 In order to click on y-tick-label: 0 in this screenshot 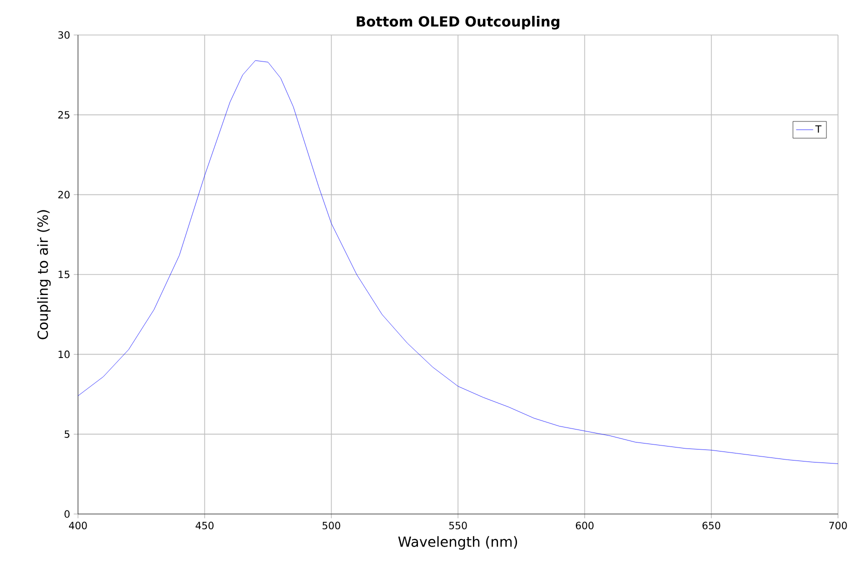, I will do `click(67, 514)`.